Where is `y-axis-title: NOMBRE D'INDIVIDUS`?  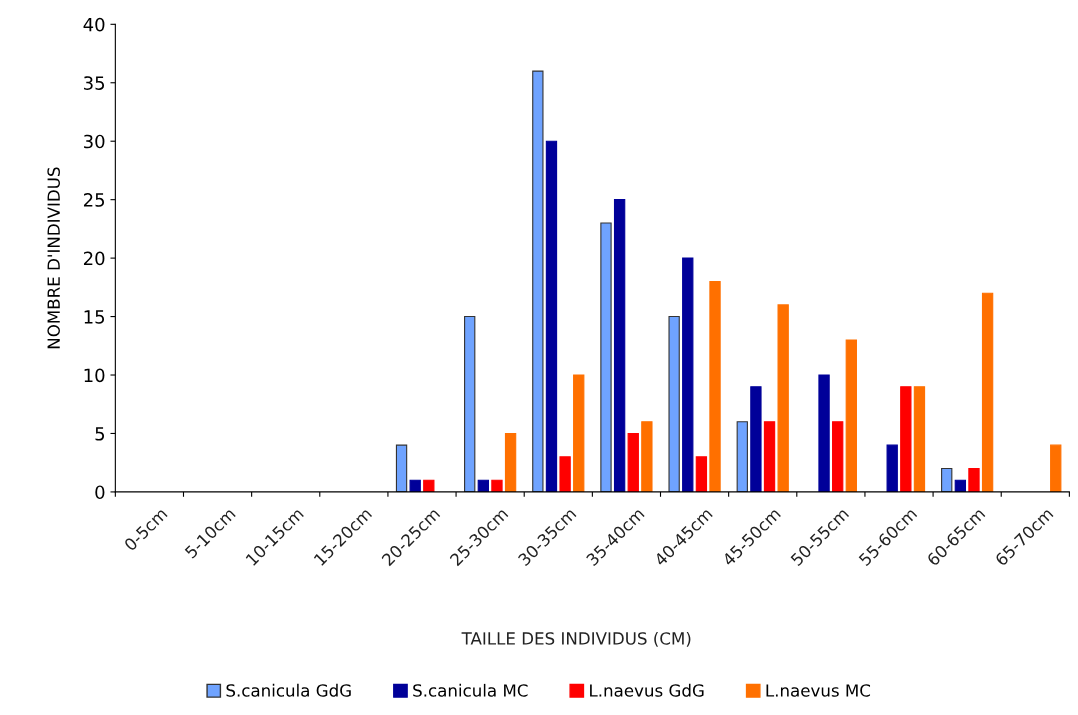 y-axis-title: NOMBRE D'INDIVIDUS is located at coordinates (53, 258).